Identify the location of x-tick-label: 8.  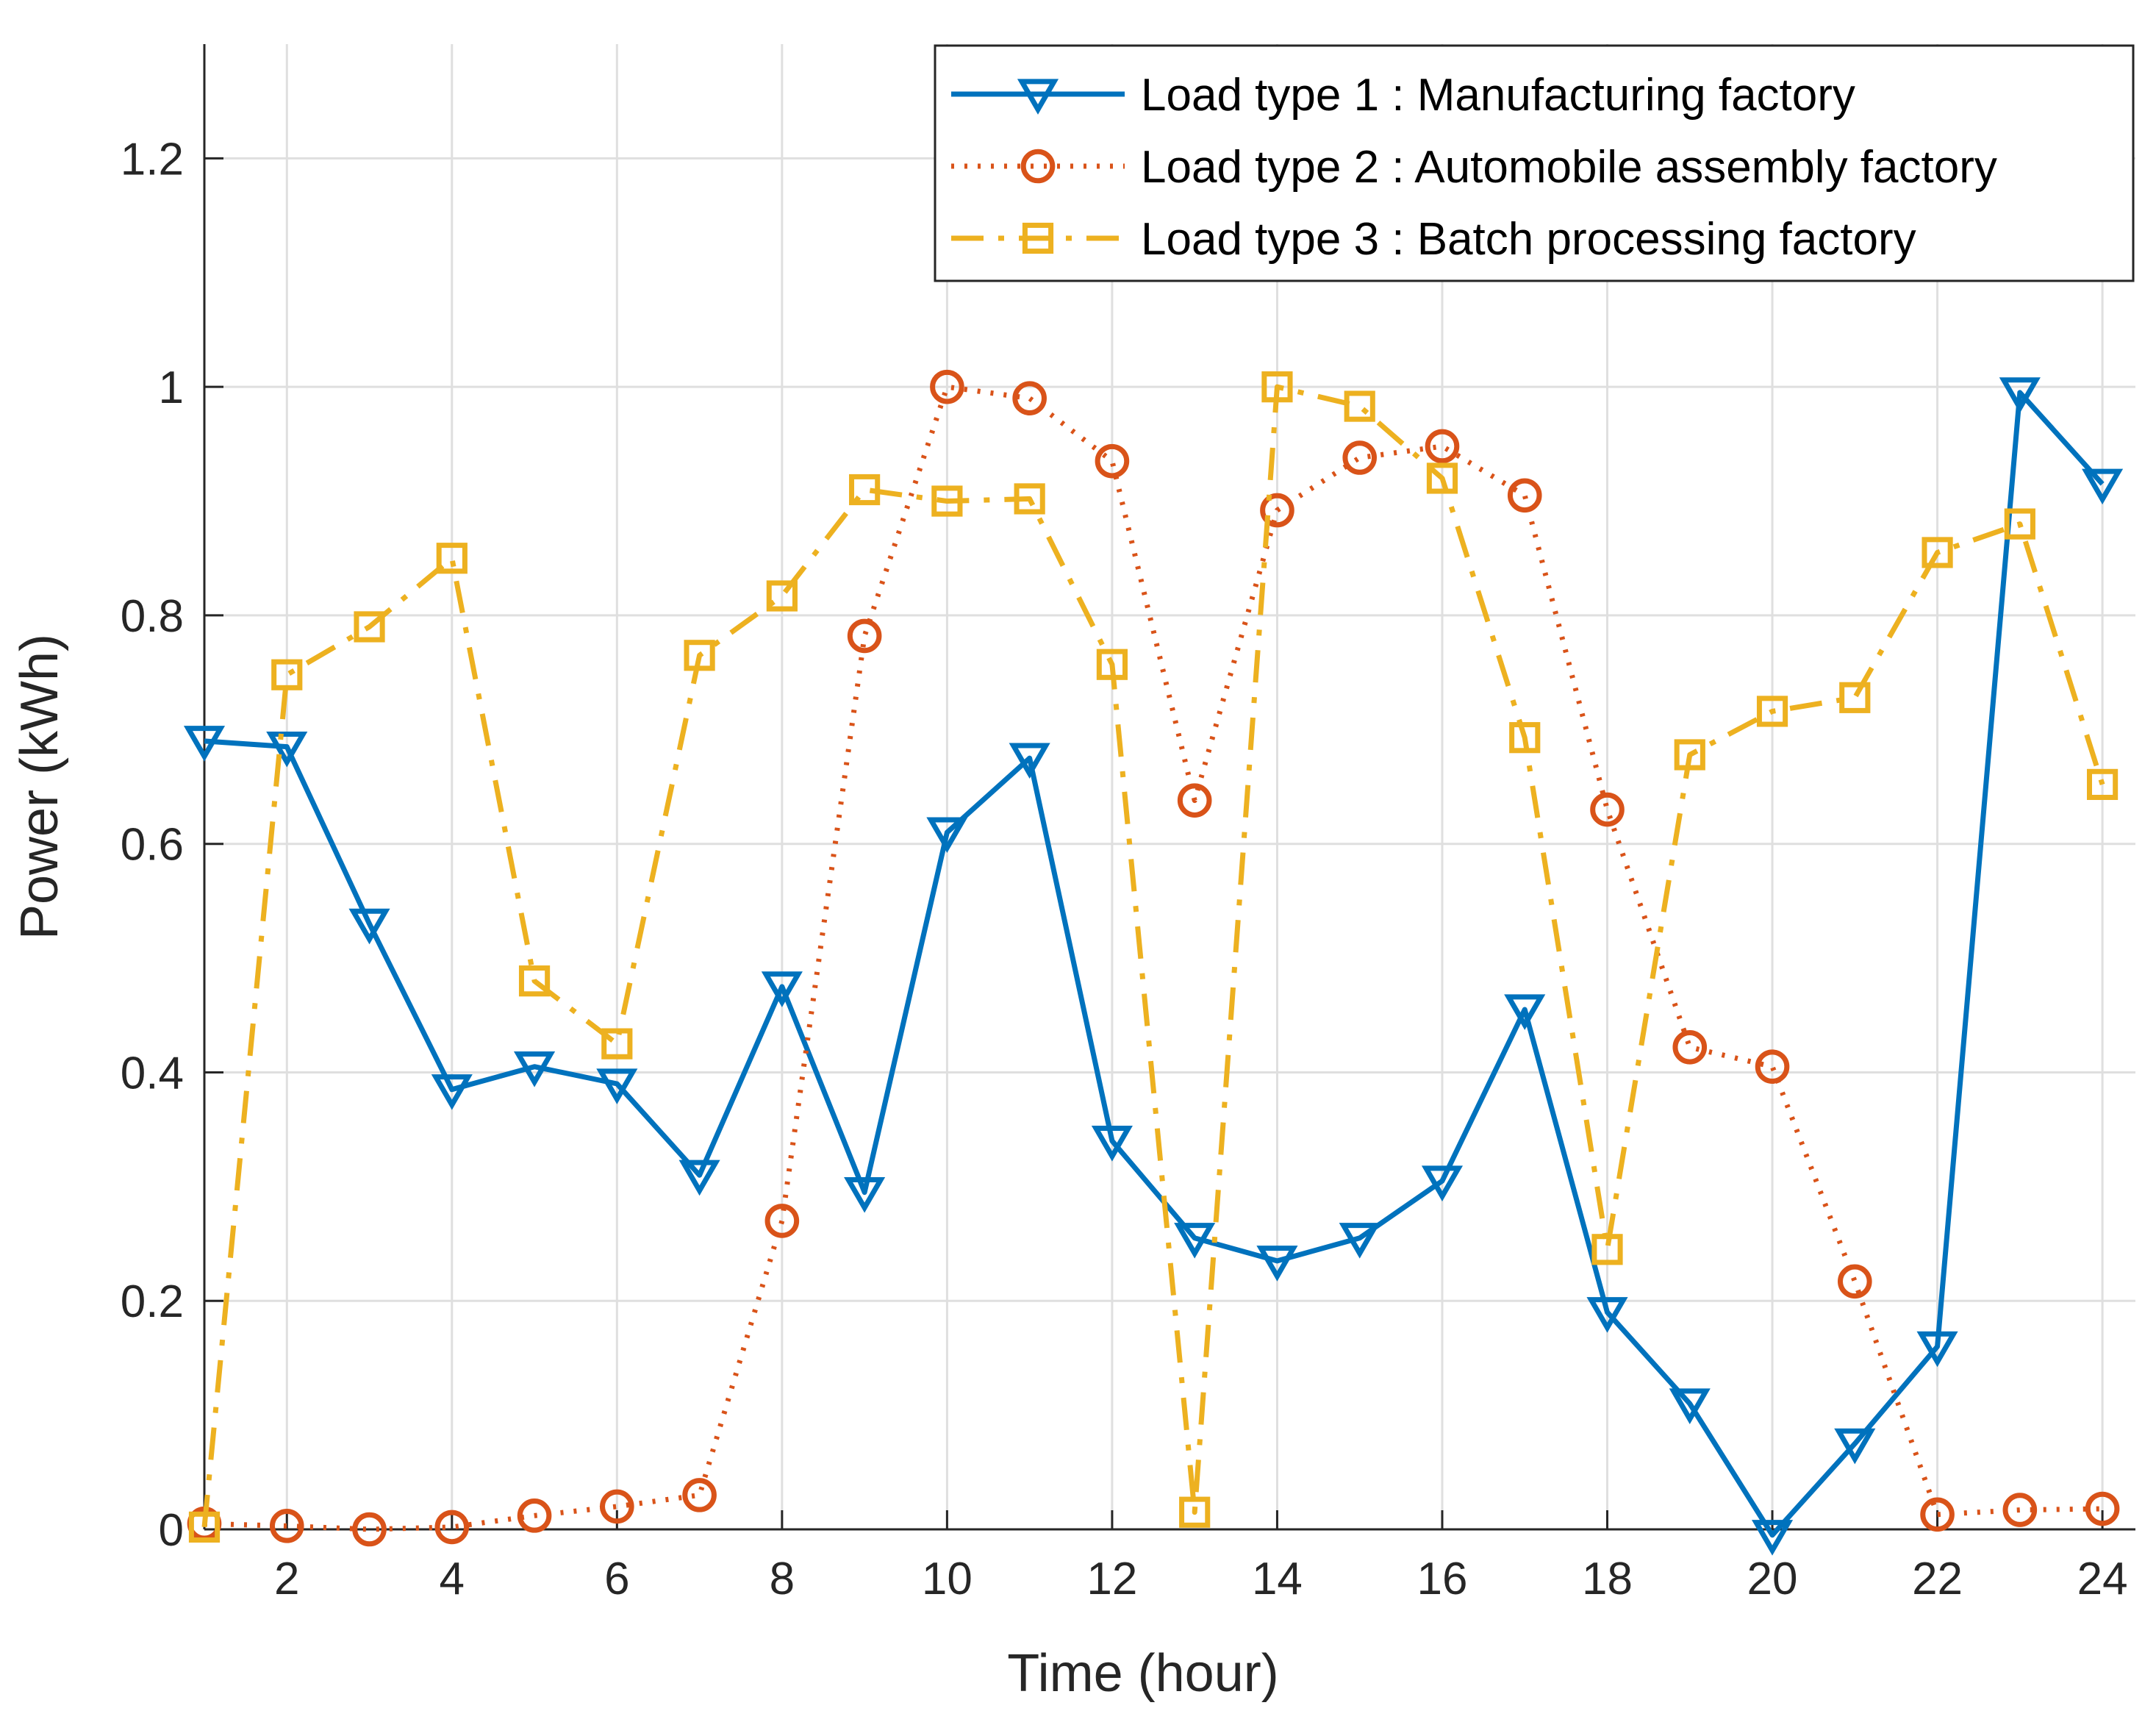
(783, 1579).